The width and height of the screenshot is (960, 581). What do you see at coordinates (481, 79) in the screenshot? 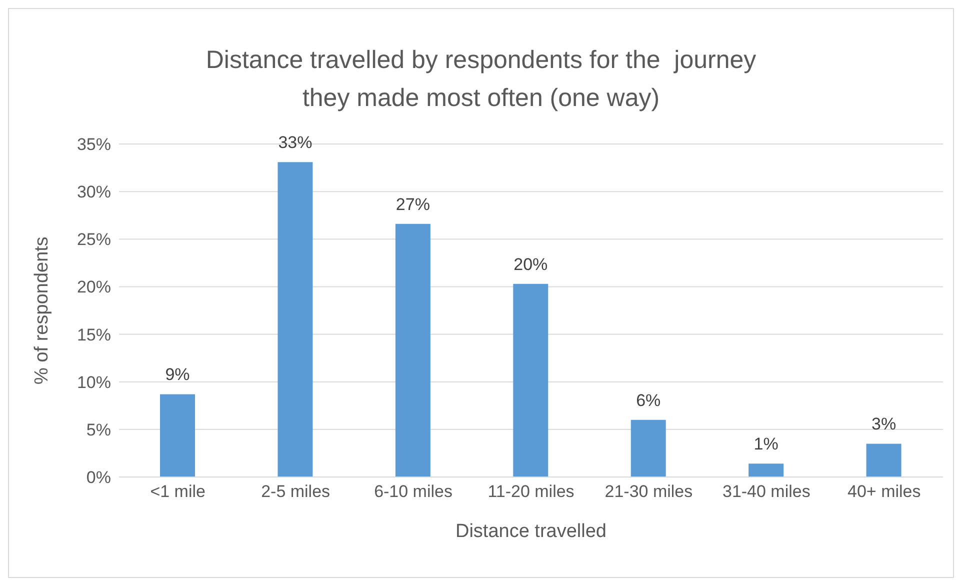
I see `chart-title: Distance travelled by respondents for the journey they made most often (one way)` at bounding box center [481, 79].